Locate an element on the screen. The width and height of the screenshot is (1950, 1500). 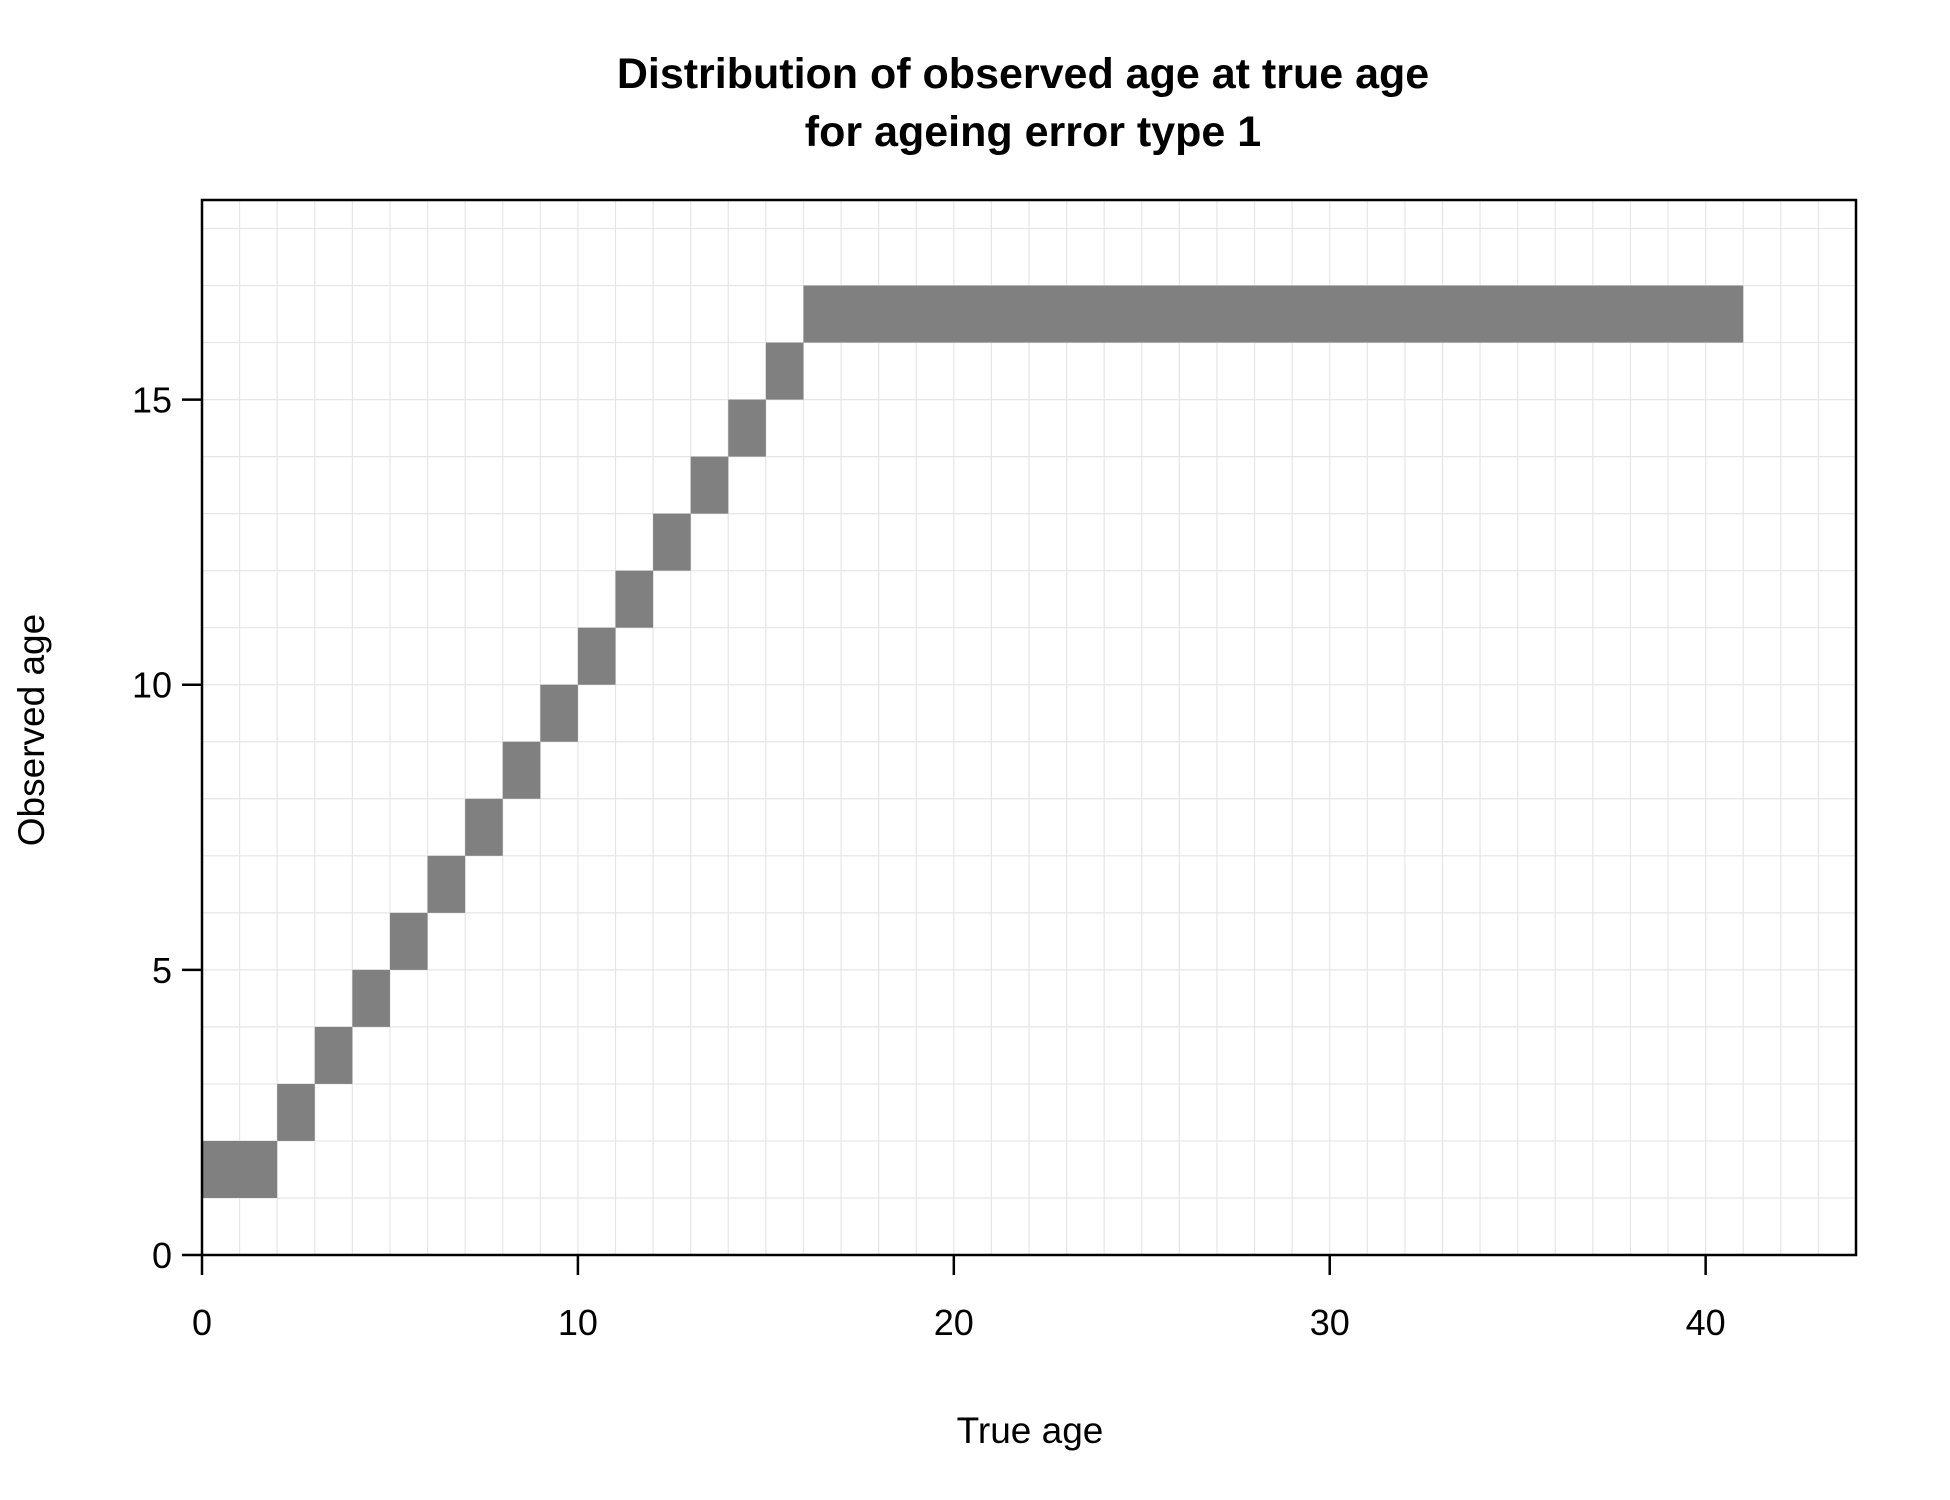
y-axis-label: Observed age is located at coordinates (31, 730).